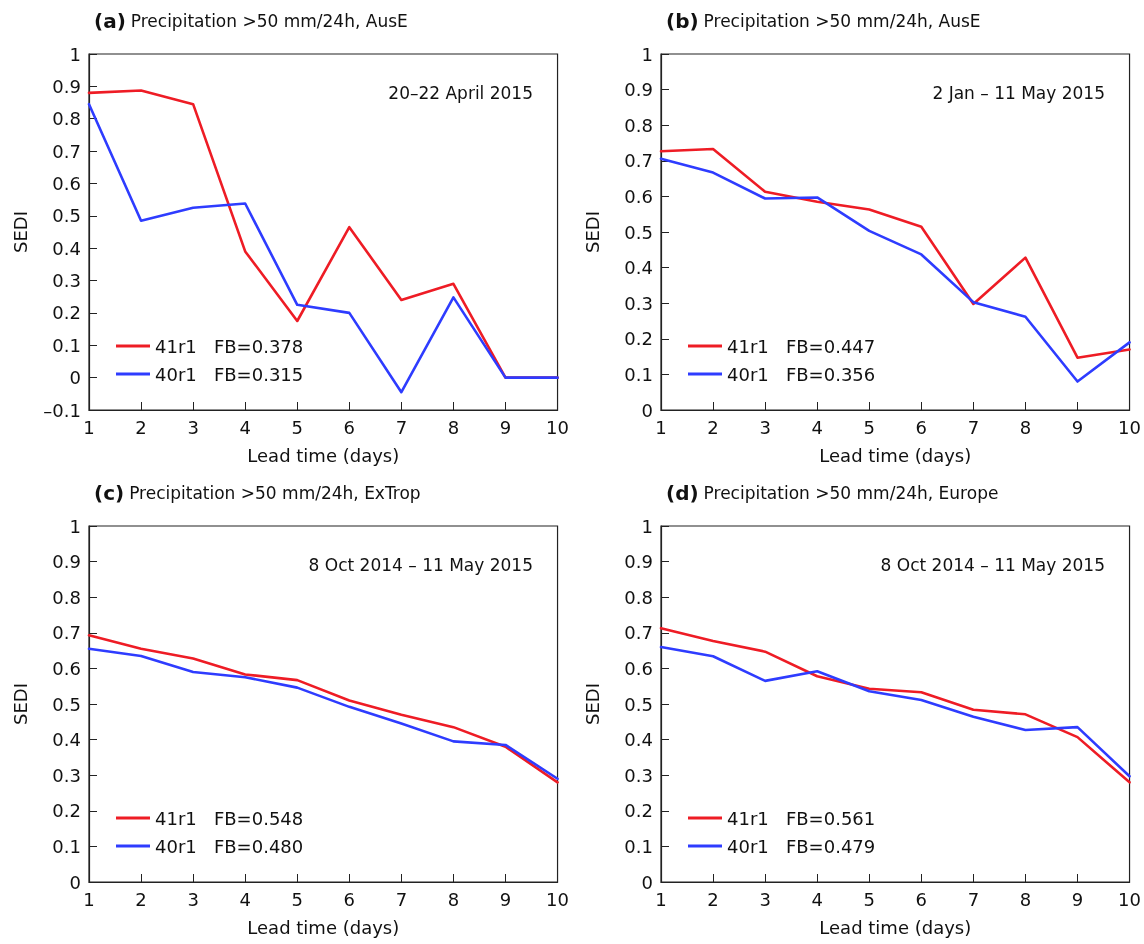 This screenshot has height=944, width=1144. What do you see at coordinates (832, 493) in the screenshot?
I see `chart-title: (d) Precipitation >50 mm/24h, Europe` at bounding box center [832, 493].